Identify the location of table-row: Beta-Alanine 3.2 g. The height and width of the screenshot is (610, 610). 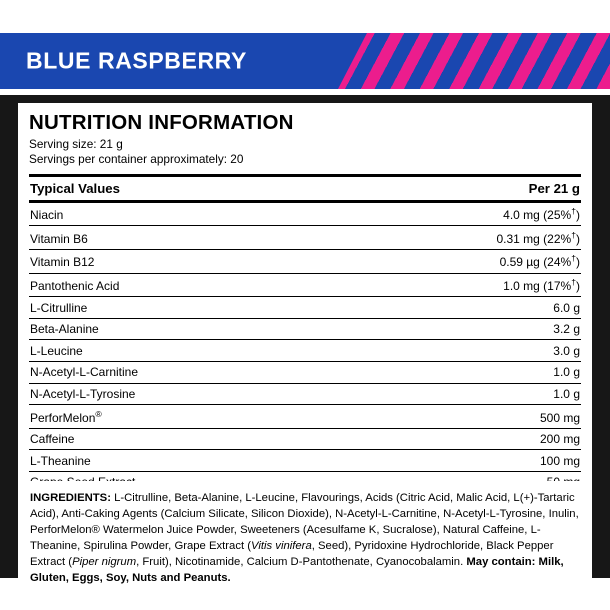
(305, 329).